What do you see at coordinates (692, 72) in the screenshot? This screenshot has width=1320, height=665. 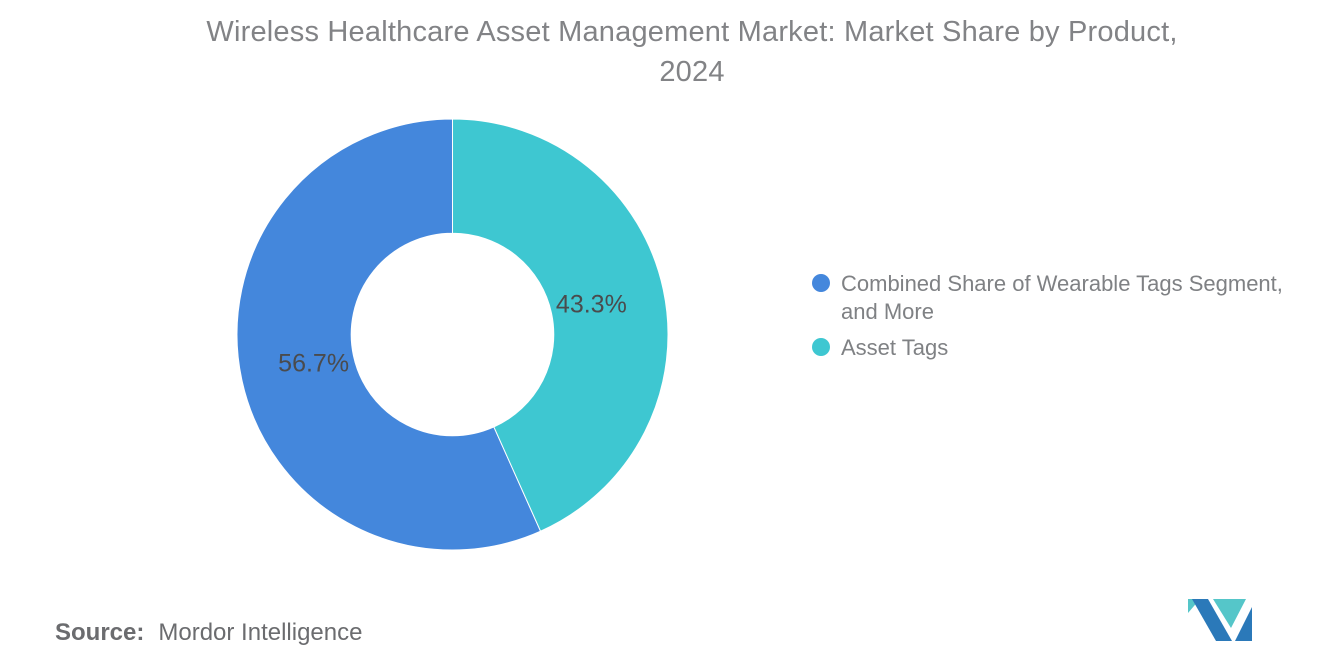 I see `chart-title-line2: 2024` at bounding box center [692, 72].